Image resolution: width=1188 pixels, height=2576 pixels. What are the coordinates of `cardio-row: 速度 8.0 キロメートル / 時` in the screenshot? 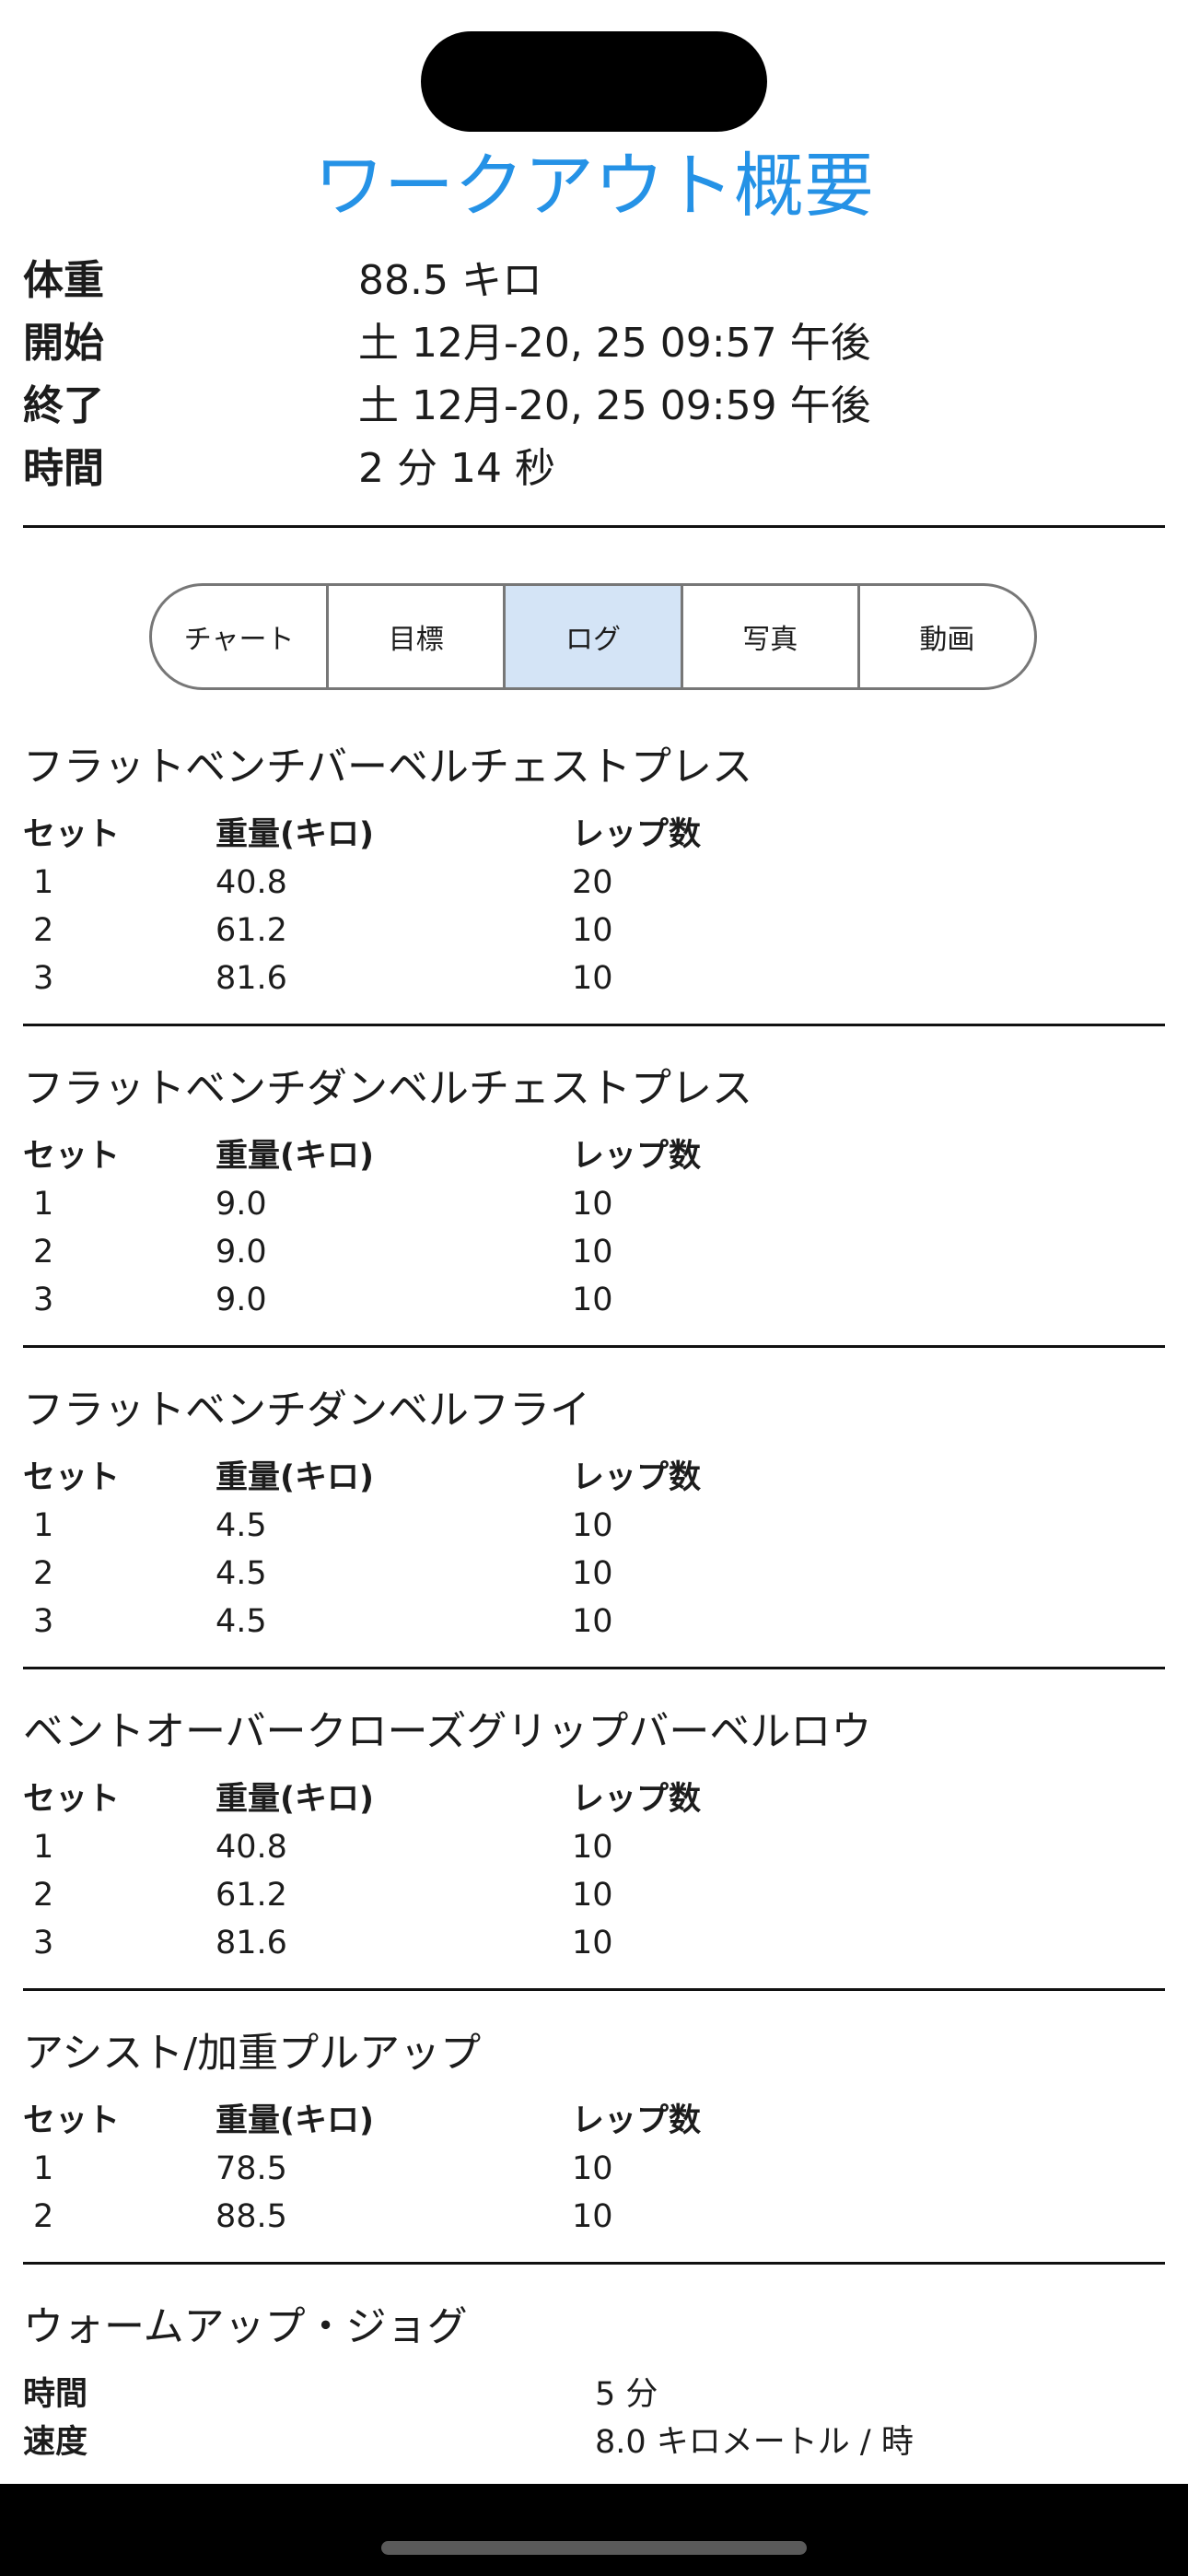 It's located at (594, 2442).